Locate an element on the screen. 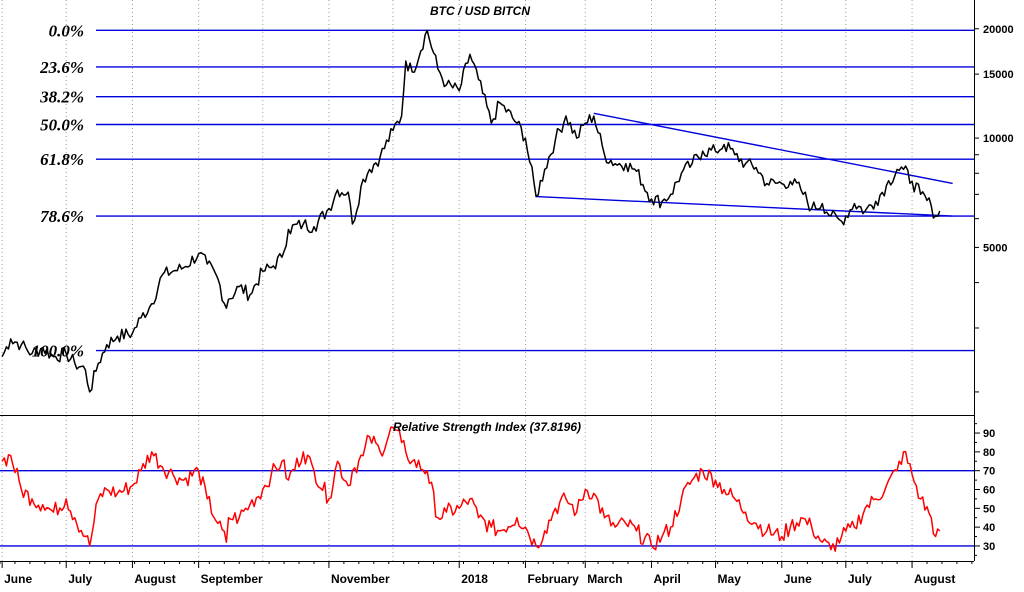 The image size is (1024, 592). fib-label: 38.2% is located at coordinates (61, 97).